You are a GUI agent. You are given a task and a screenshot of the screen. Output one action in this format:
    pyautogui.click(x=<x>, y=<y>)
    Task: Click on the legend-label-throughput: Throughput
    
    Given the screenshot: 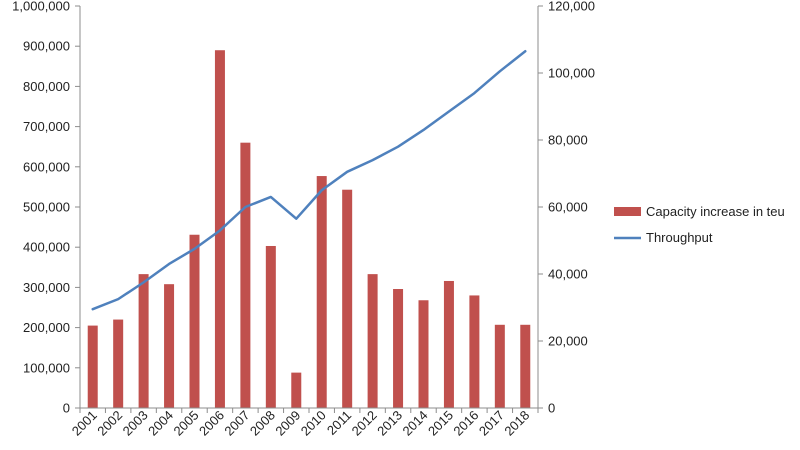 What is the action you would take?
    pyautogui.click(x=679, y=237)
    